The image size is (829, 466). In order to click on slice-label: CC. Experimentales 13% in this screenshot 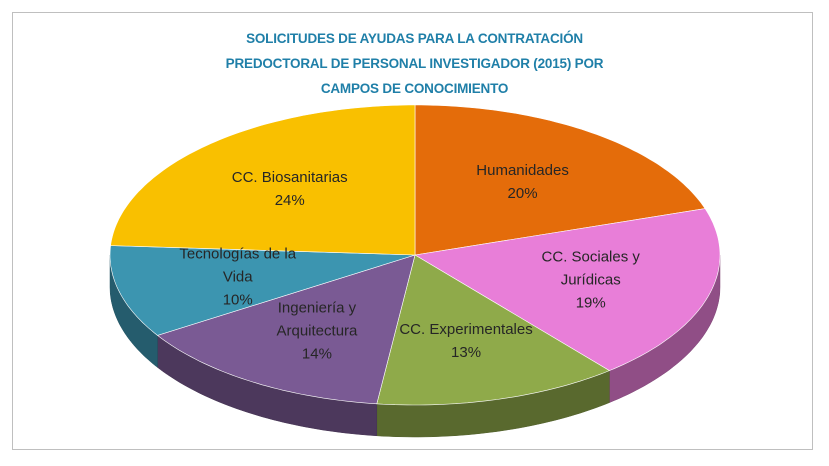, I will do `click(466, 341)`.